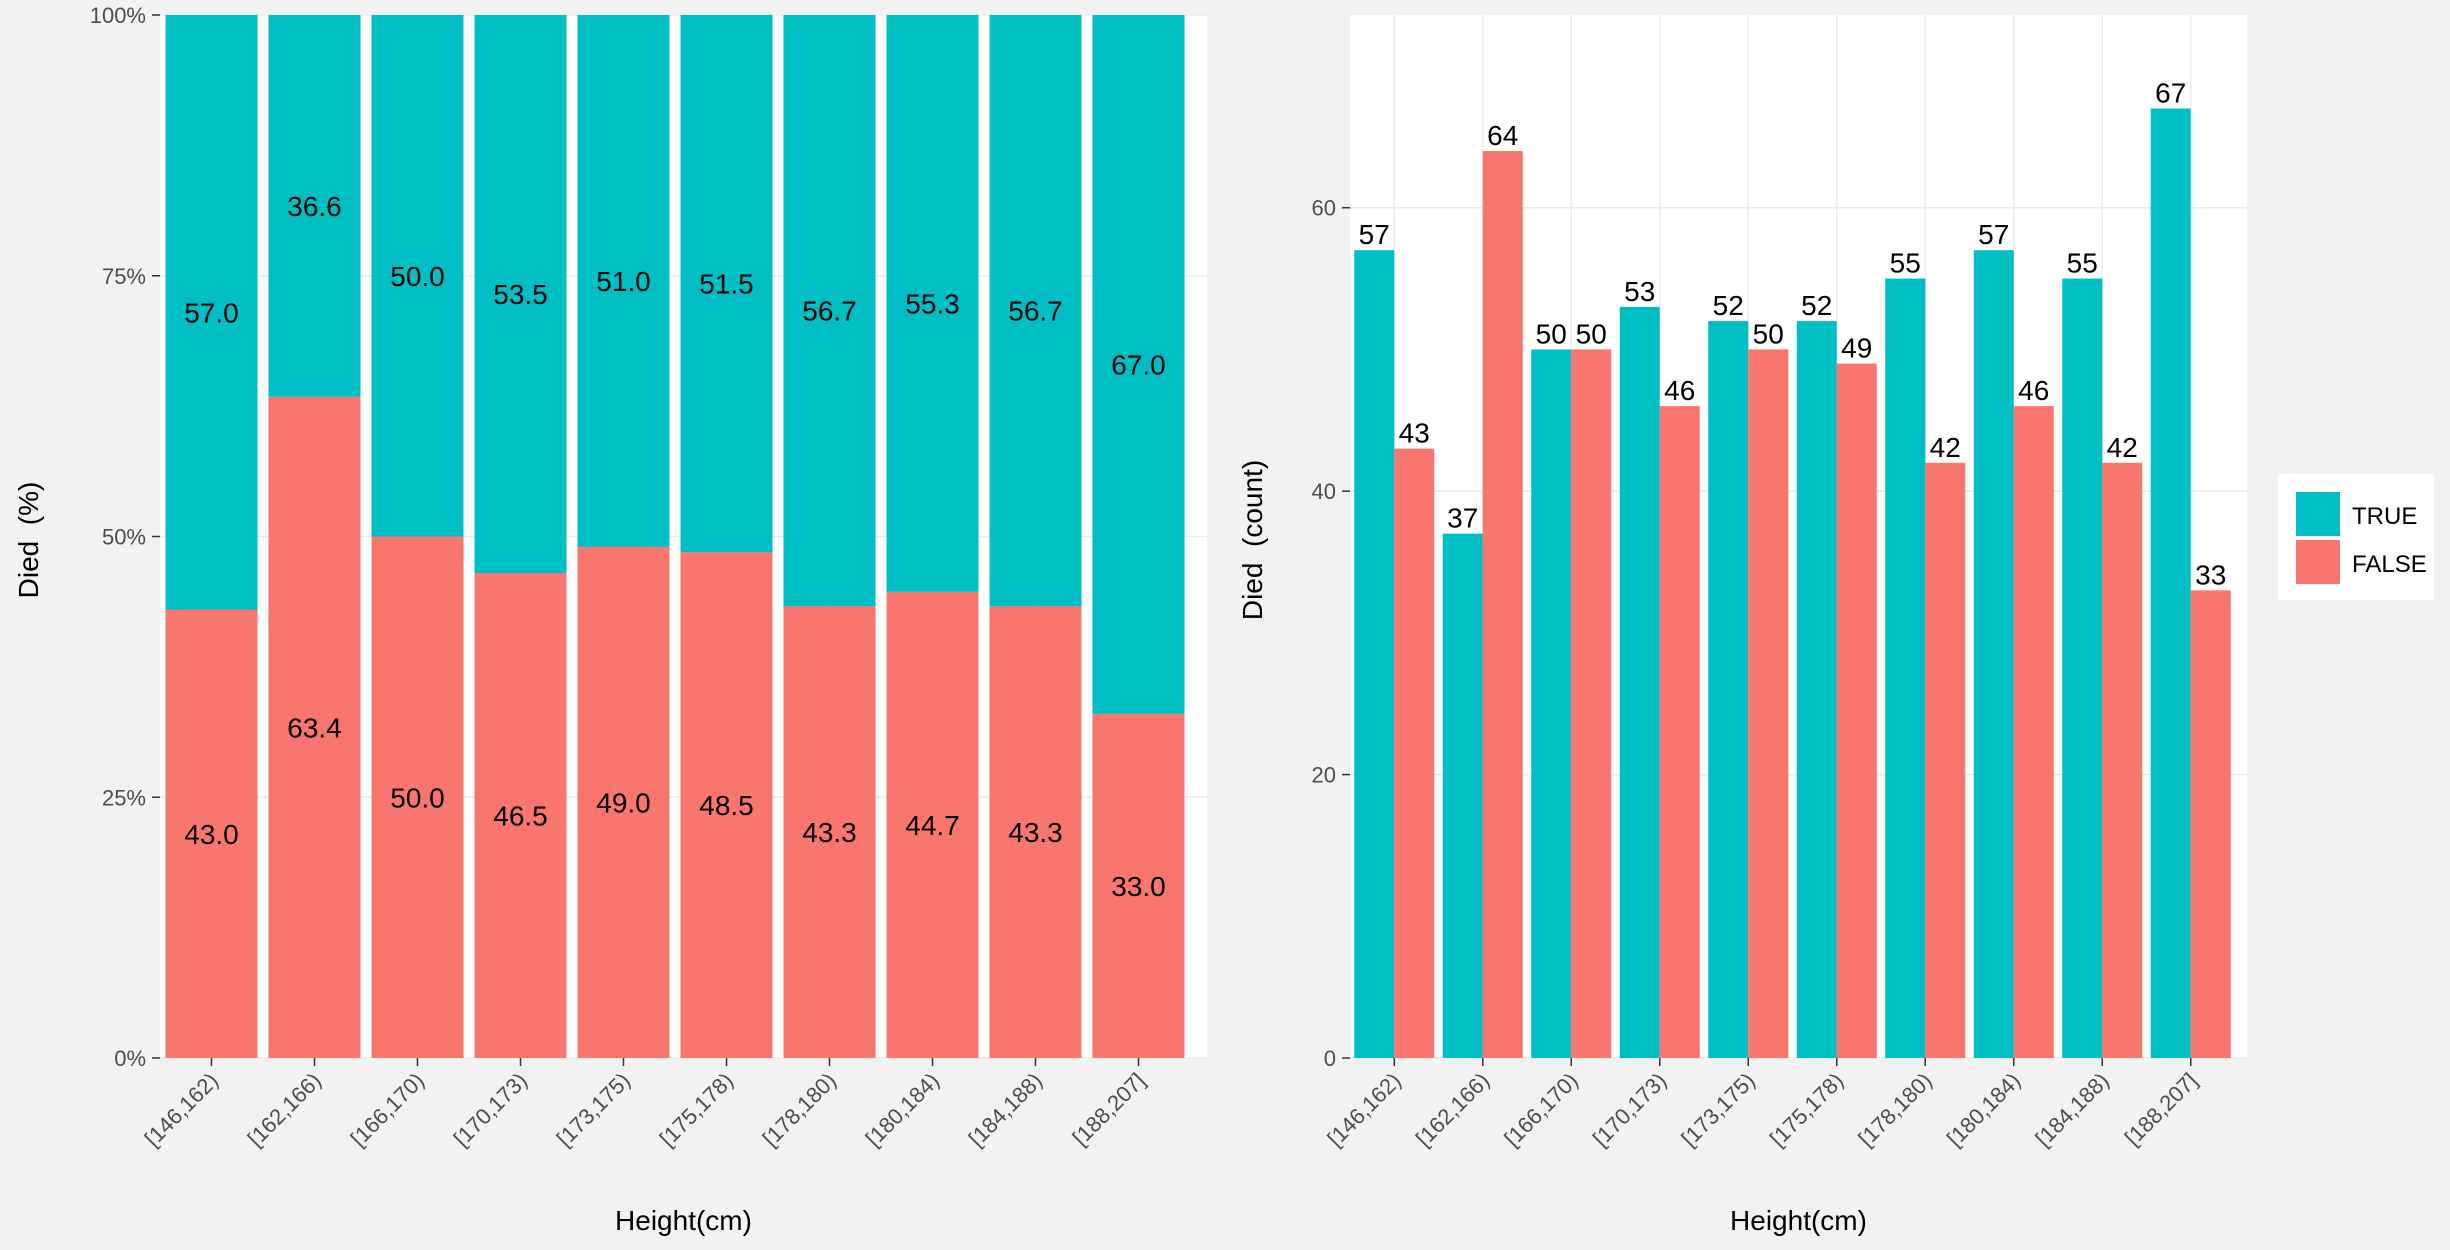  Describe the element at coordinates (2170, 93) in the screenshot. I see `bar-label-true: 67` at that location.